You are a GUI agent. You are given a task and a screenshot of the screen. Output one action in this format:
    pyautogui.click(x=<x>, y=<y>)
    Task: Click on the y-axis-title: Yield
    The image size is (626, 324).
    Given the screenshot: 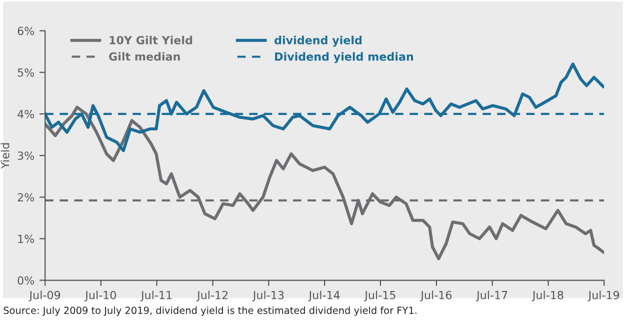 What is the action you would take?
    pyautogui.click(x=5, y=156)
    